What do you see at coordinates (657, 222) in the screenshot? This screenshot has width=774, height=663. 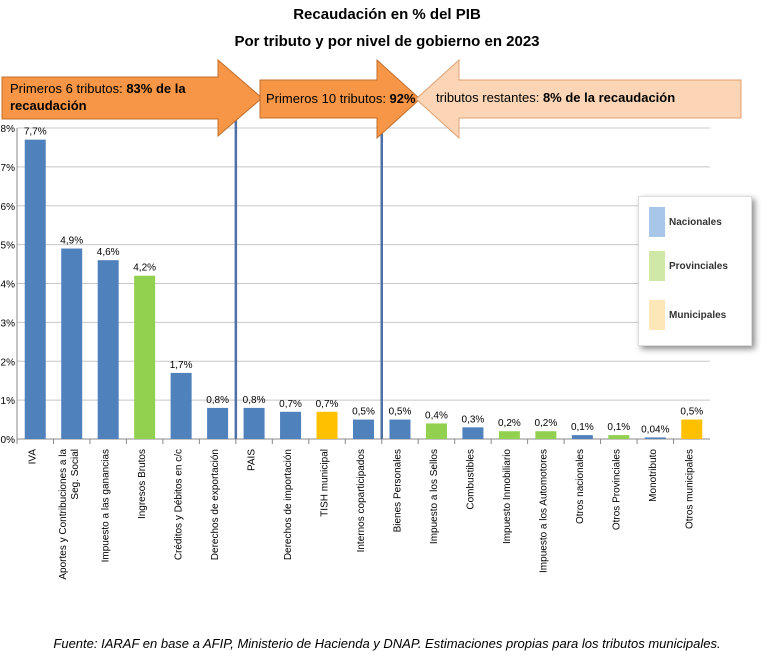 I see `legend-swatch-nacionales` at bounding box center [657, 222].